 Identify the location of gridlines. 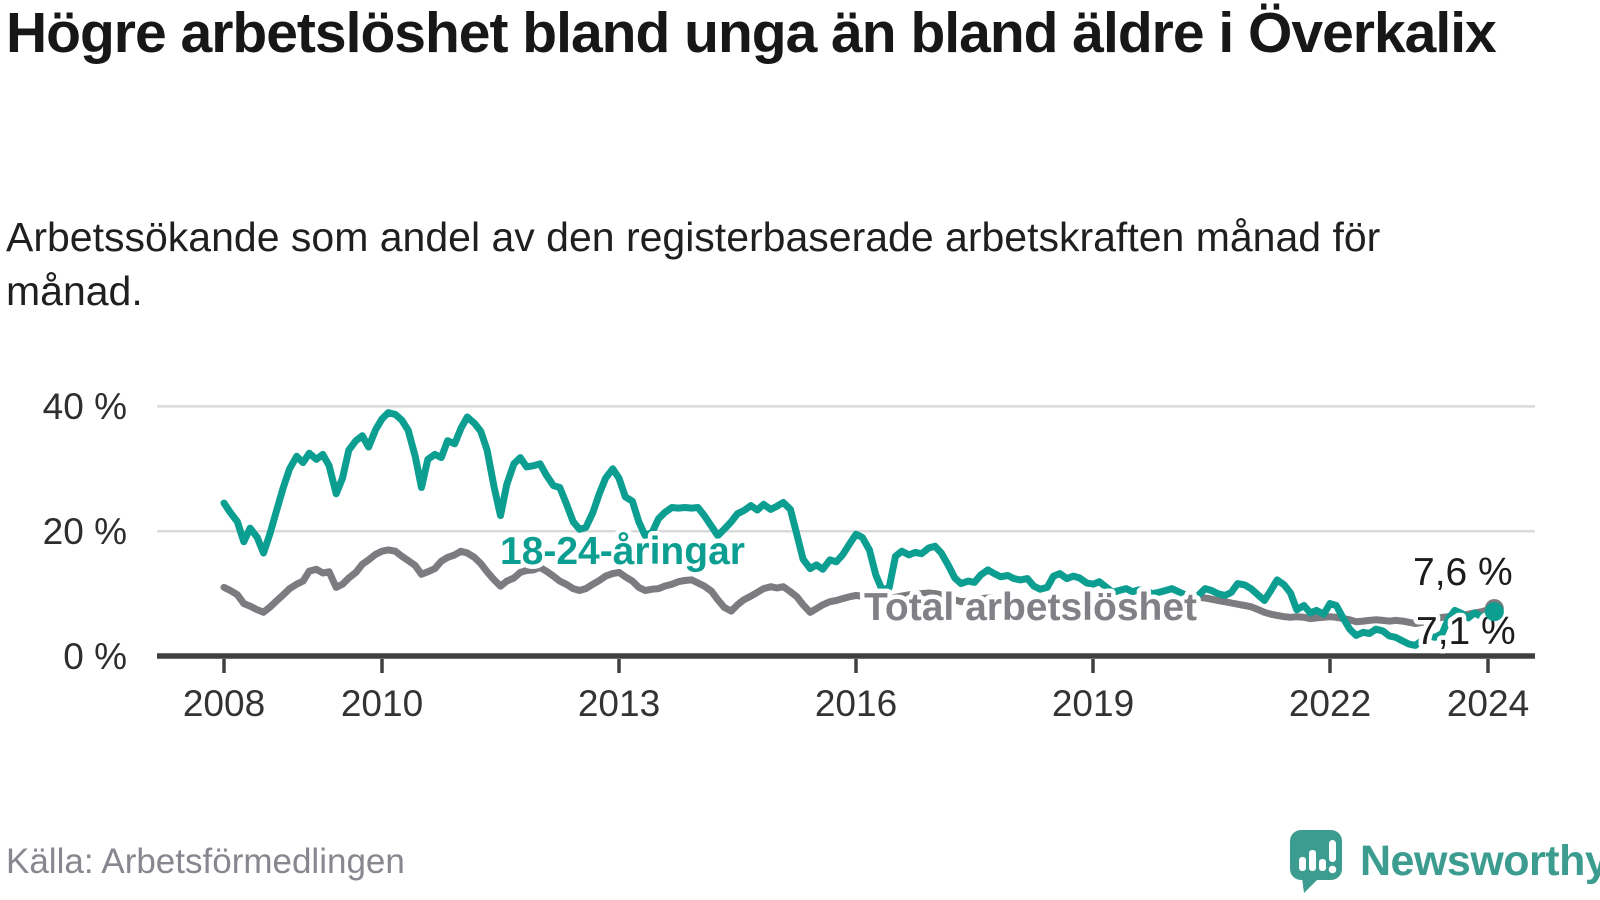
(846, 469).